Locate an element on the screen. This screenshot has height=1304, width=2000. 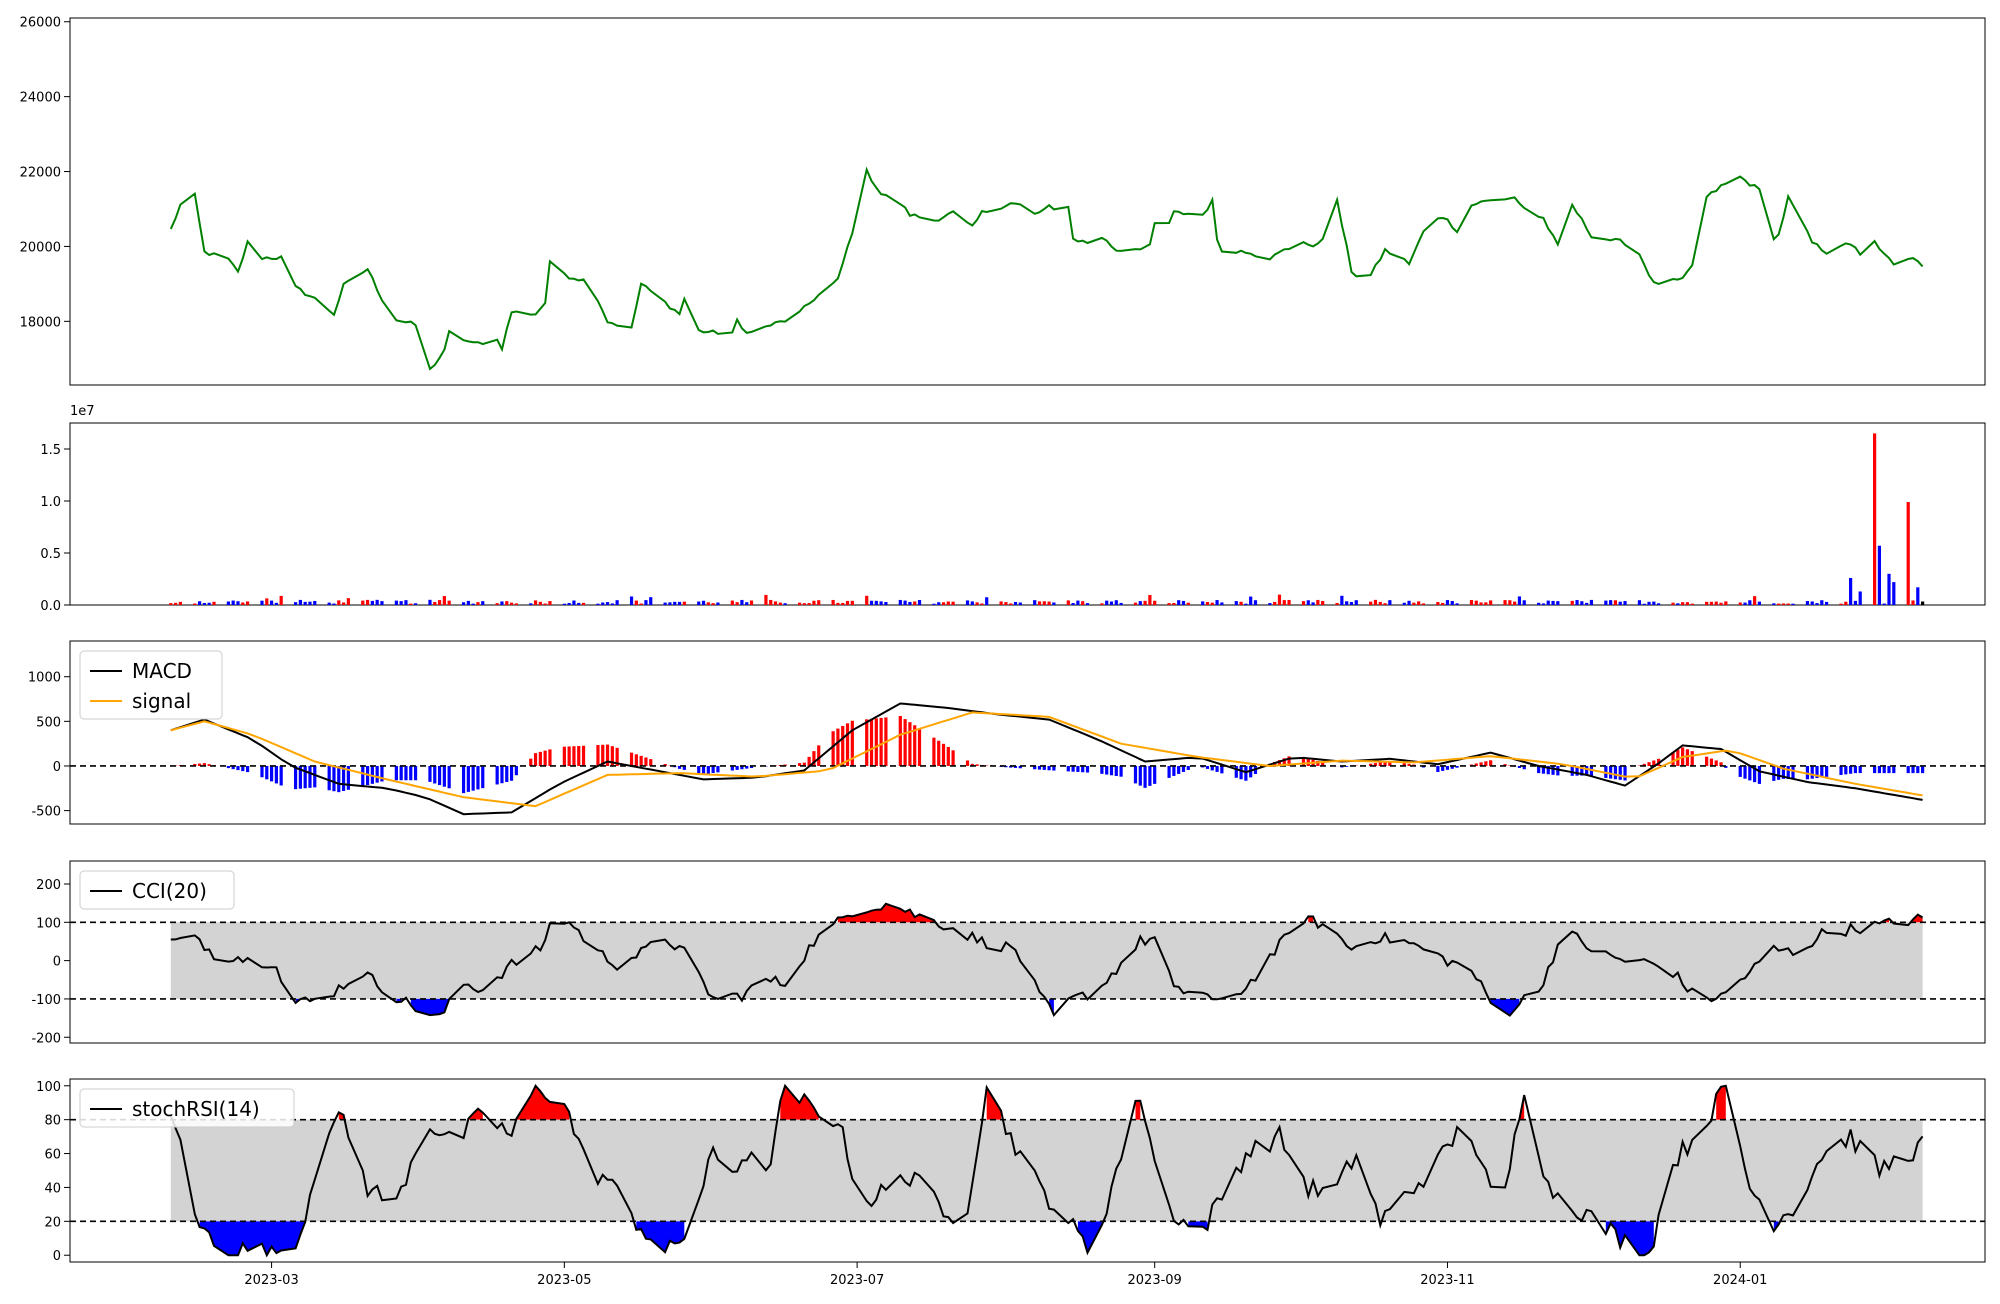
stochrsi-ytick-label: 40 is located at coordinates (52, 1188).